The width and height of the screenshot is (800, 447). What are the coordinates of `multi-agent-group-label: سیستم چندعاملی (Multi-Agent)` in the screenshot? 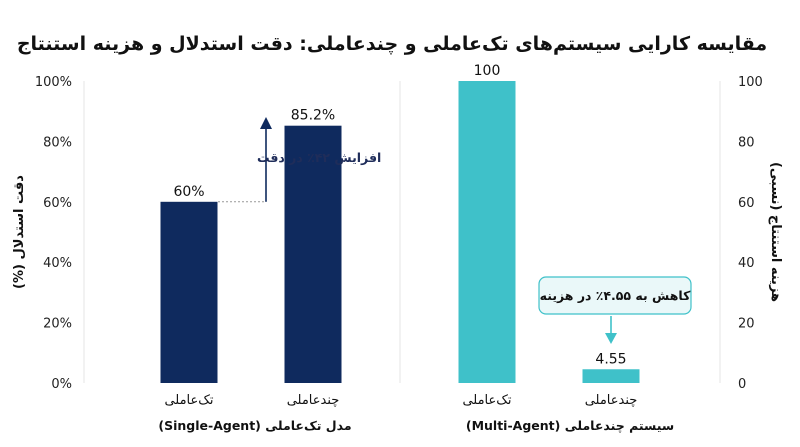 It's located at (570, 425).